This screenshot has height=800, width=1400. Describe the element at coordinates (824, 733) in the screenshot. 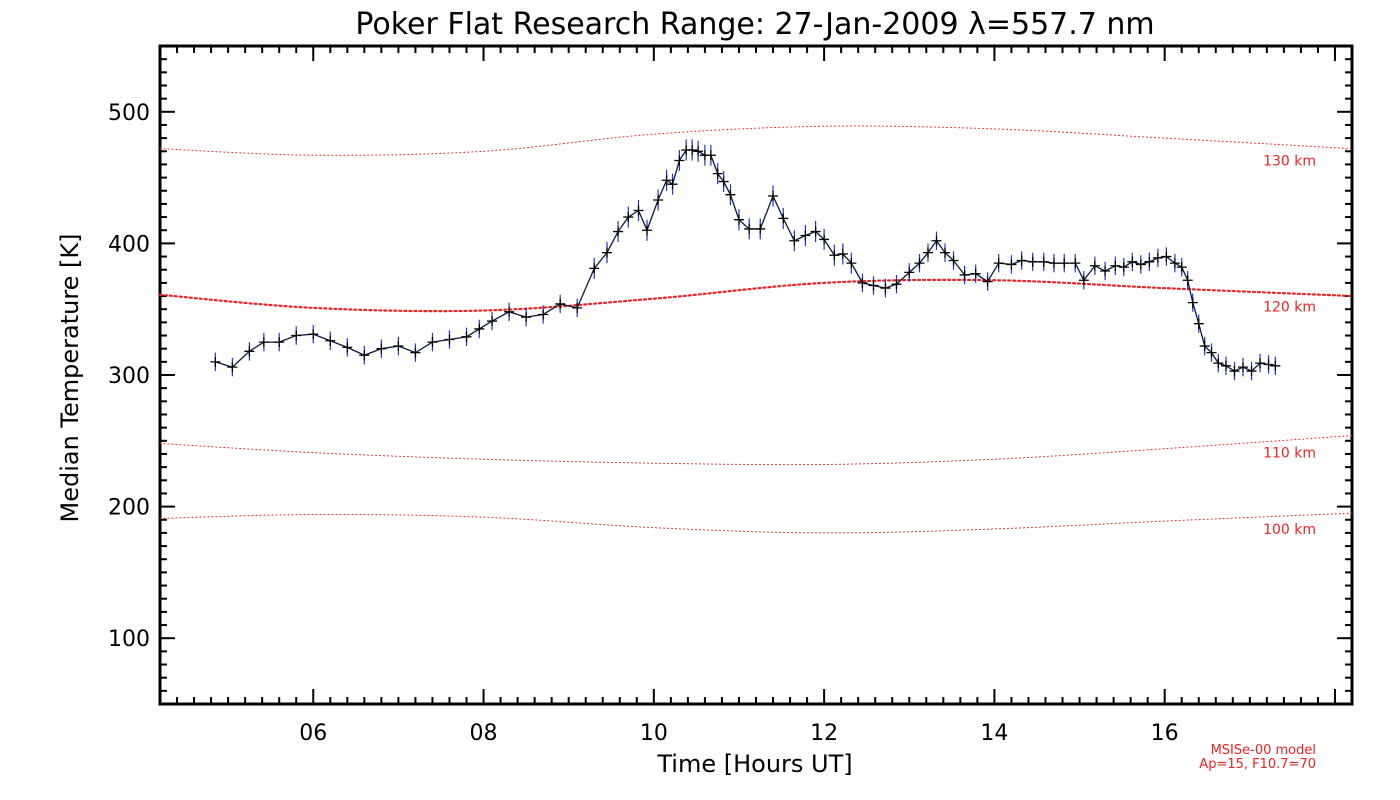

I see `x-tick-label: 12` at that location.